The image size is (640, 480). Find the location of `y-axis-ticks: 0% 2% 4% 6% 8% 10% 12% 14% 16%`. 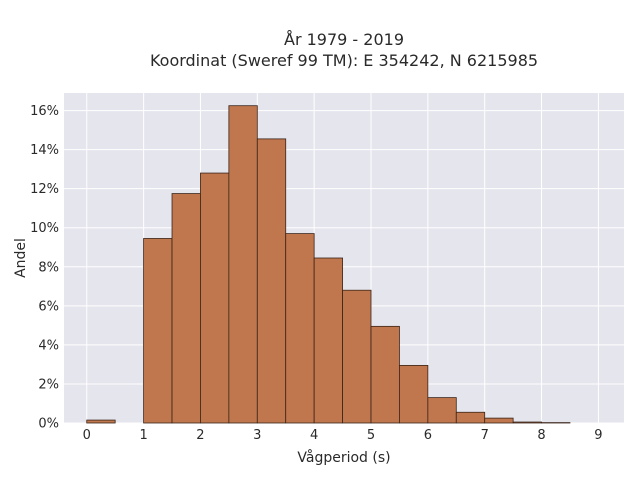

y-axis-ticks: 0% 2% 4% 6% 8% 10% 12% 14% 16% is located at coordinates (44, 267).